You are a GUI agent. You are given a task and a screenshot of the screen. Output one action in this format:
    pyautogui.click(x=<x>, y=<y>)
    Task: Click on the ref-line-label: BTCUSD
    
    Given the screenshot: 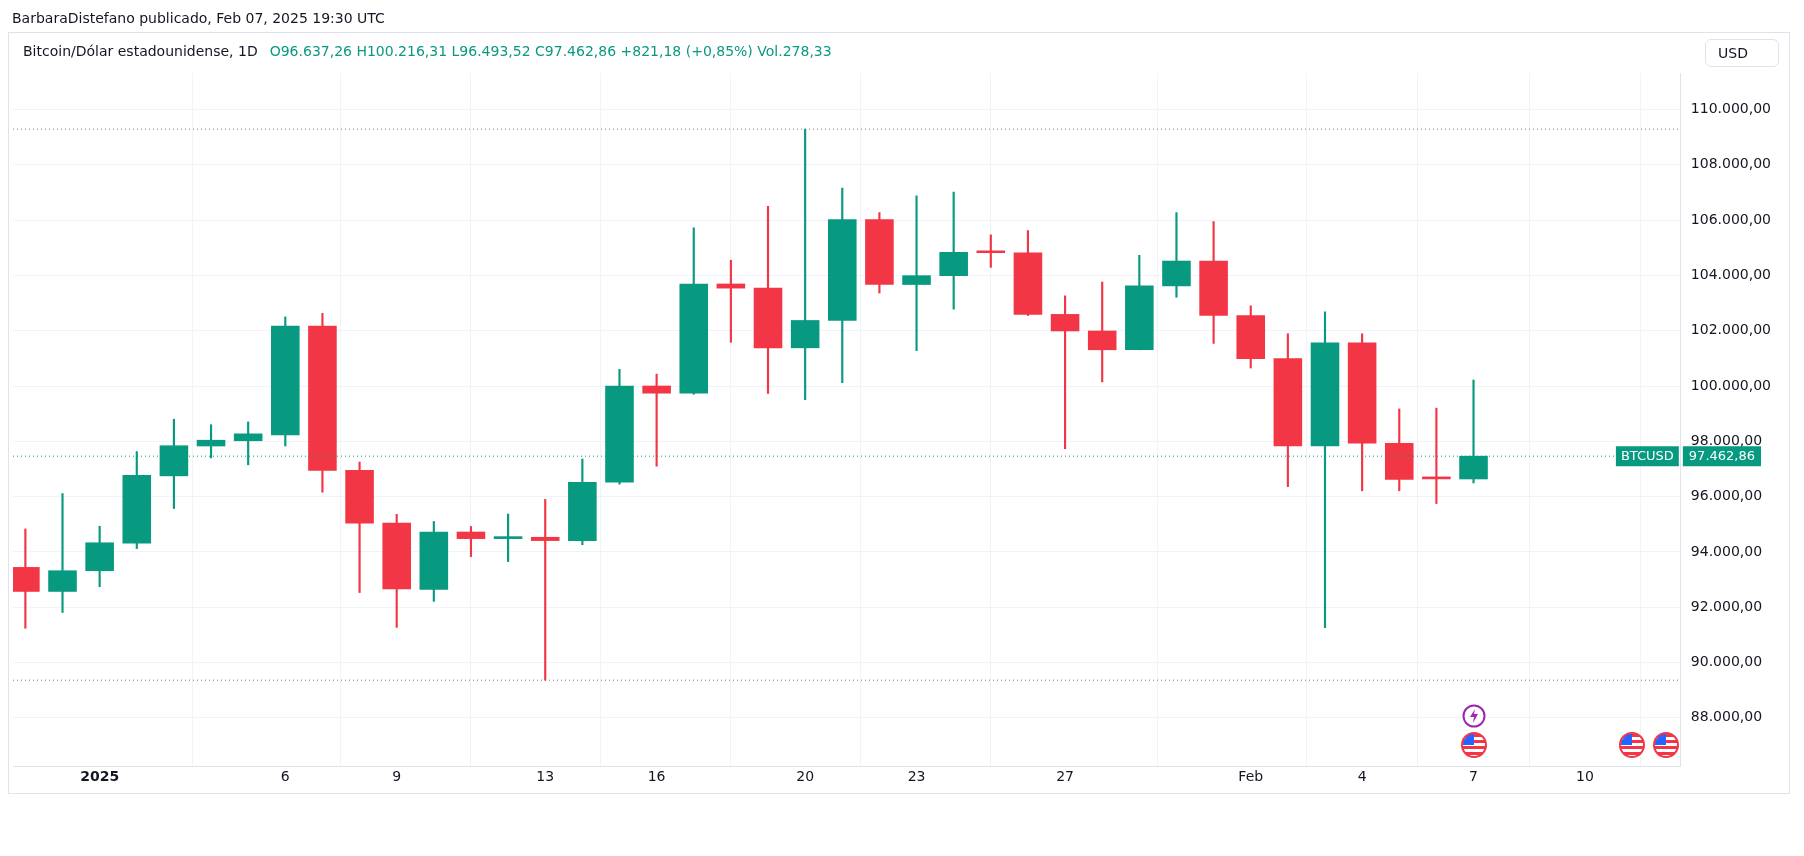 What is the action you would take?
    pyautogui.click(x=1647, y=455)
    